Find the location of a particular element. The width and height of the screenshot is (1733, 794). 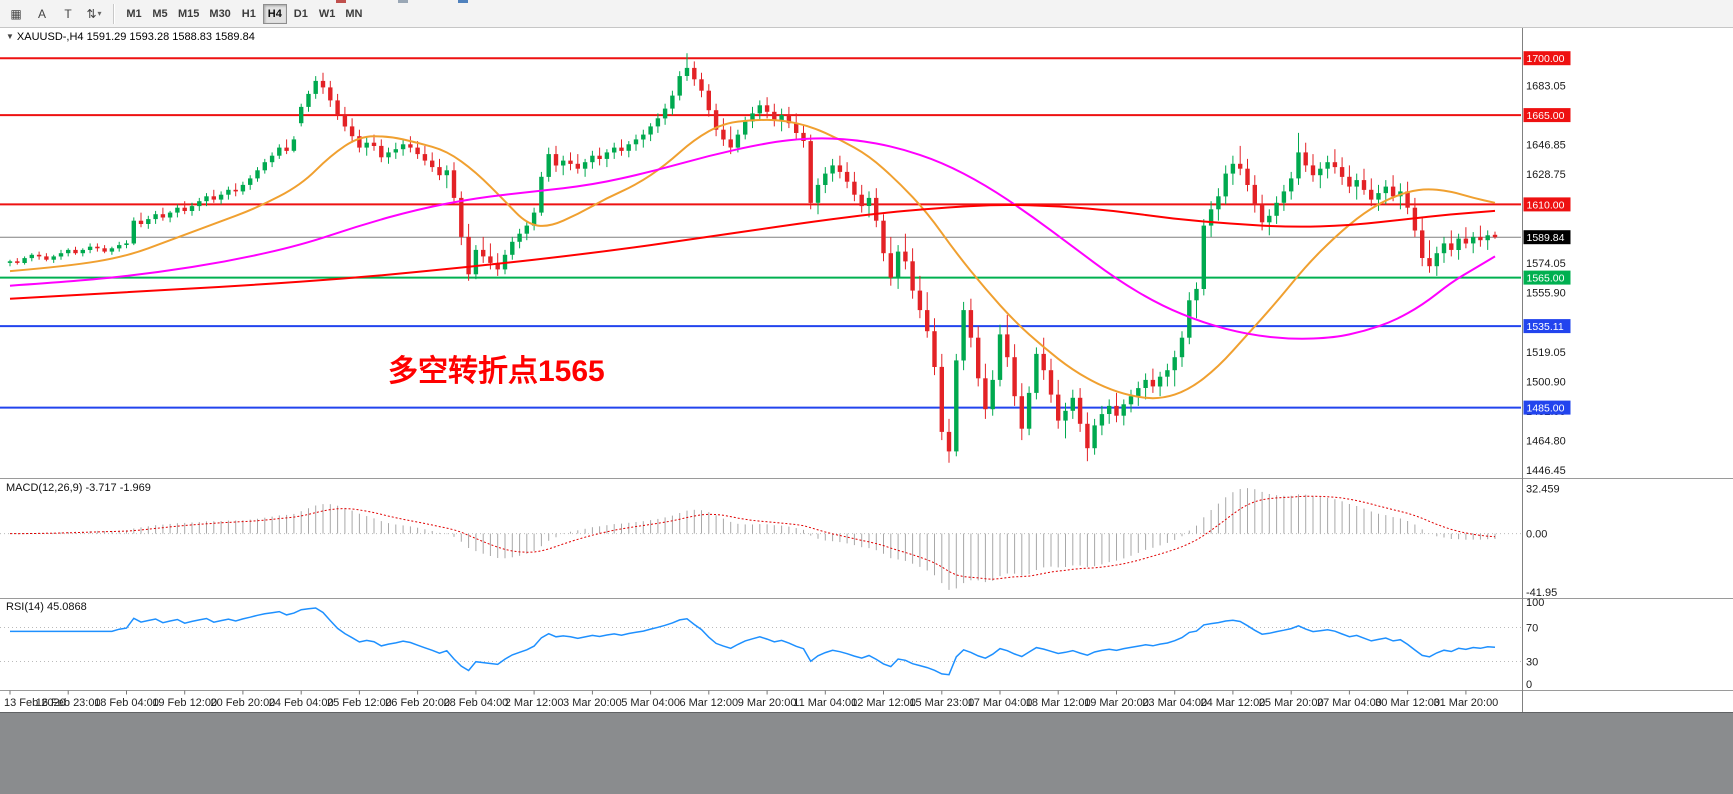

timeframe-h1: H1 is located at coordinates (249, 14).